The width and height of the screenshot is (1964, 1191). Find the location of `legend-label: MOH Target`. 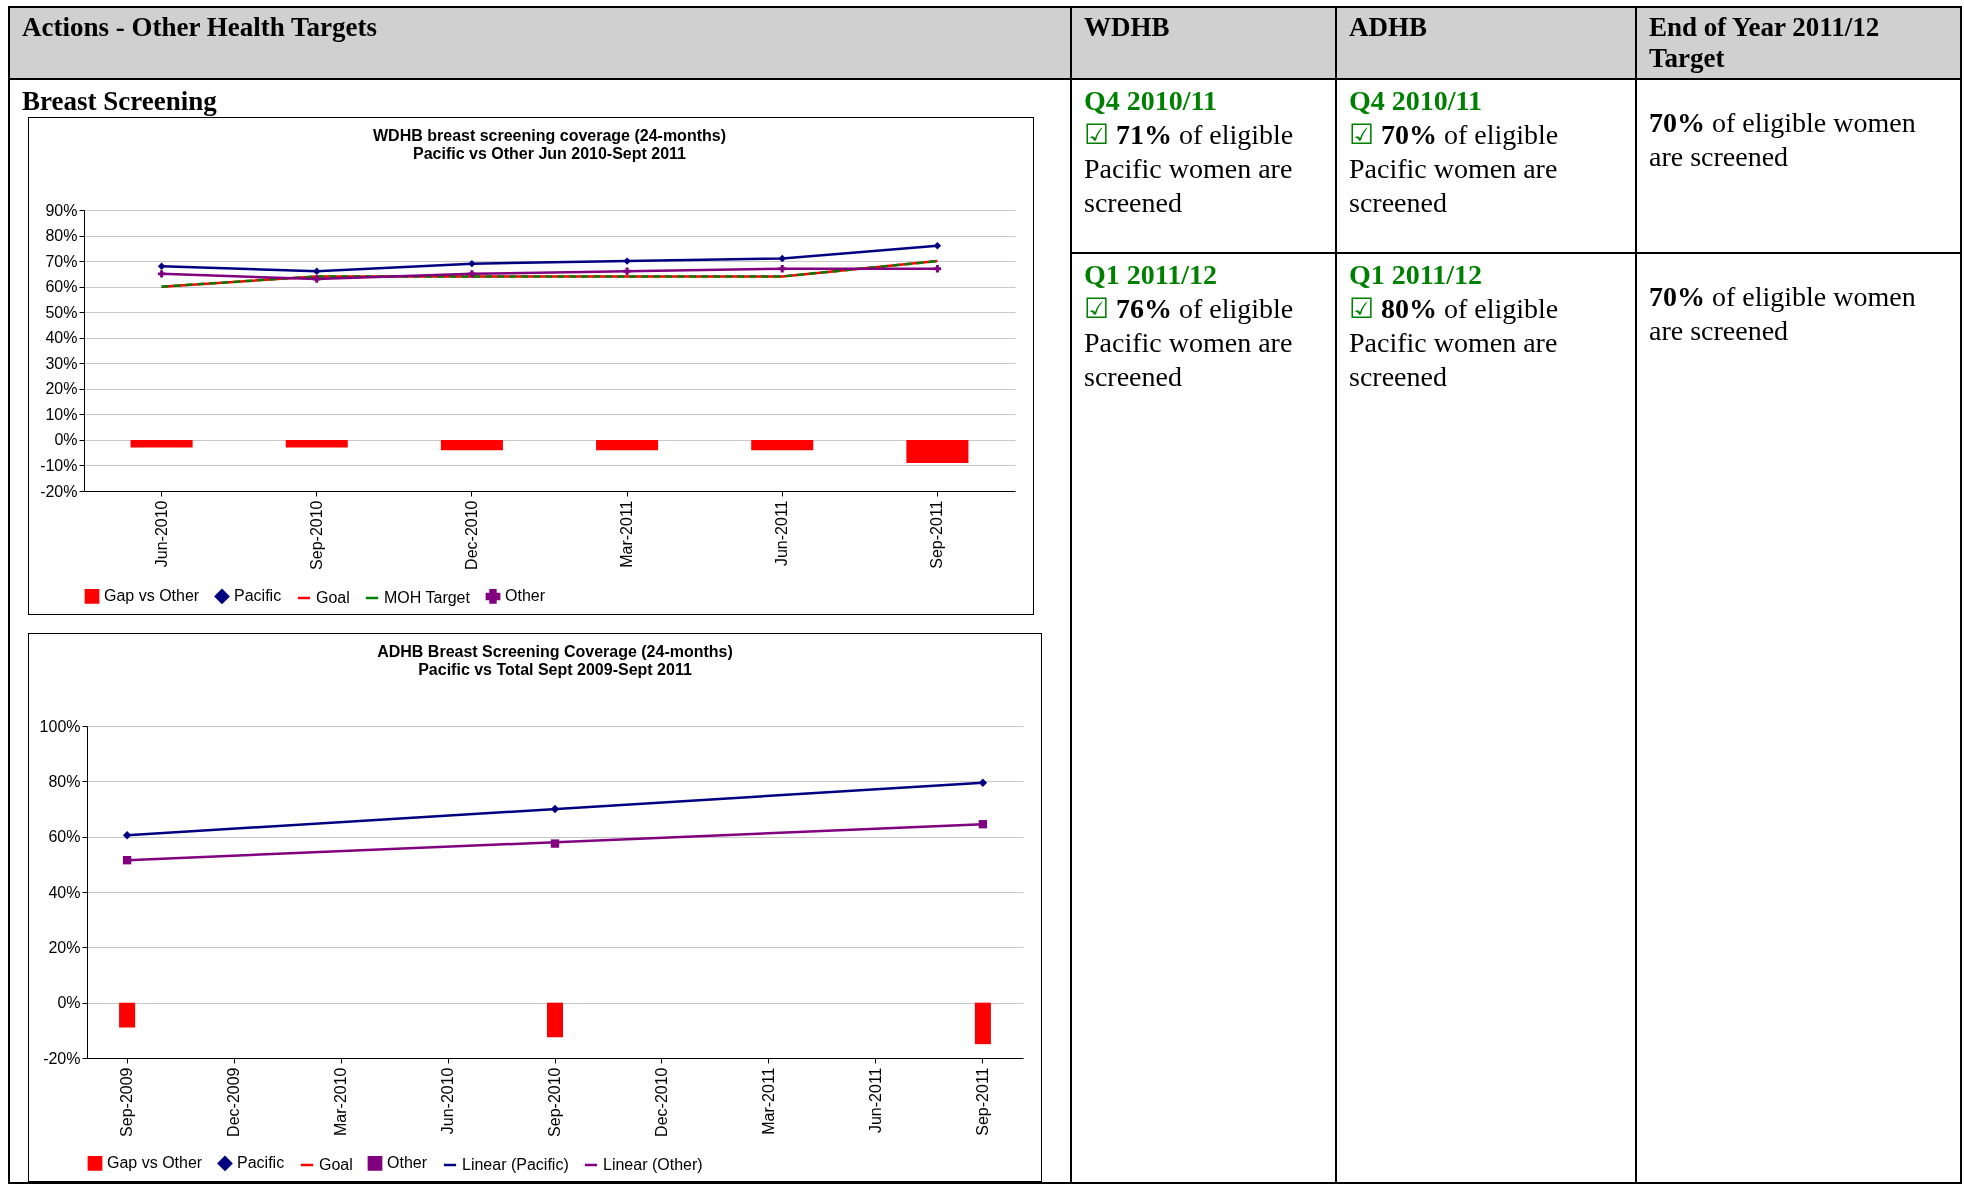

legend-label: MOH Target is located at coordinates (427, 597).